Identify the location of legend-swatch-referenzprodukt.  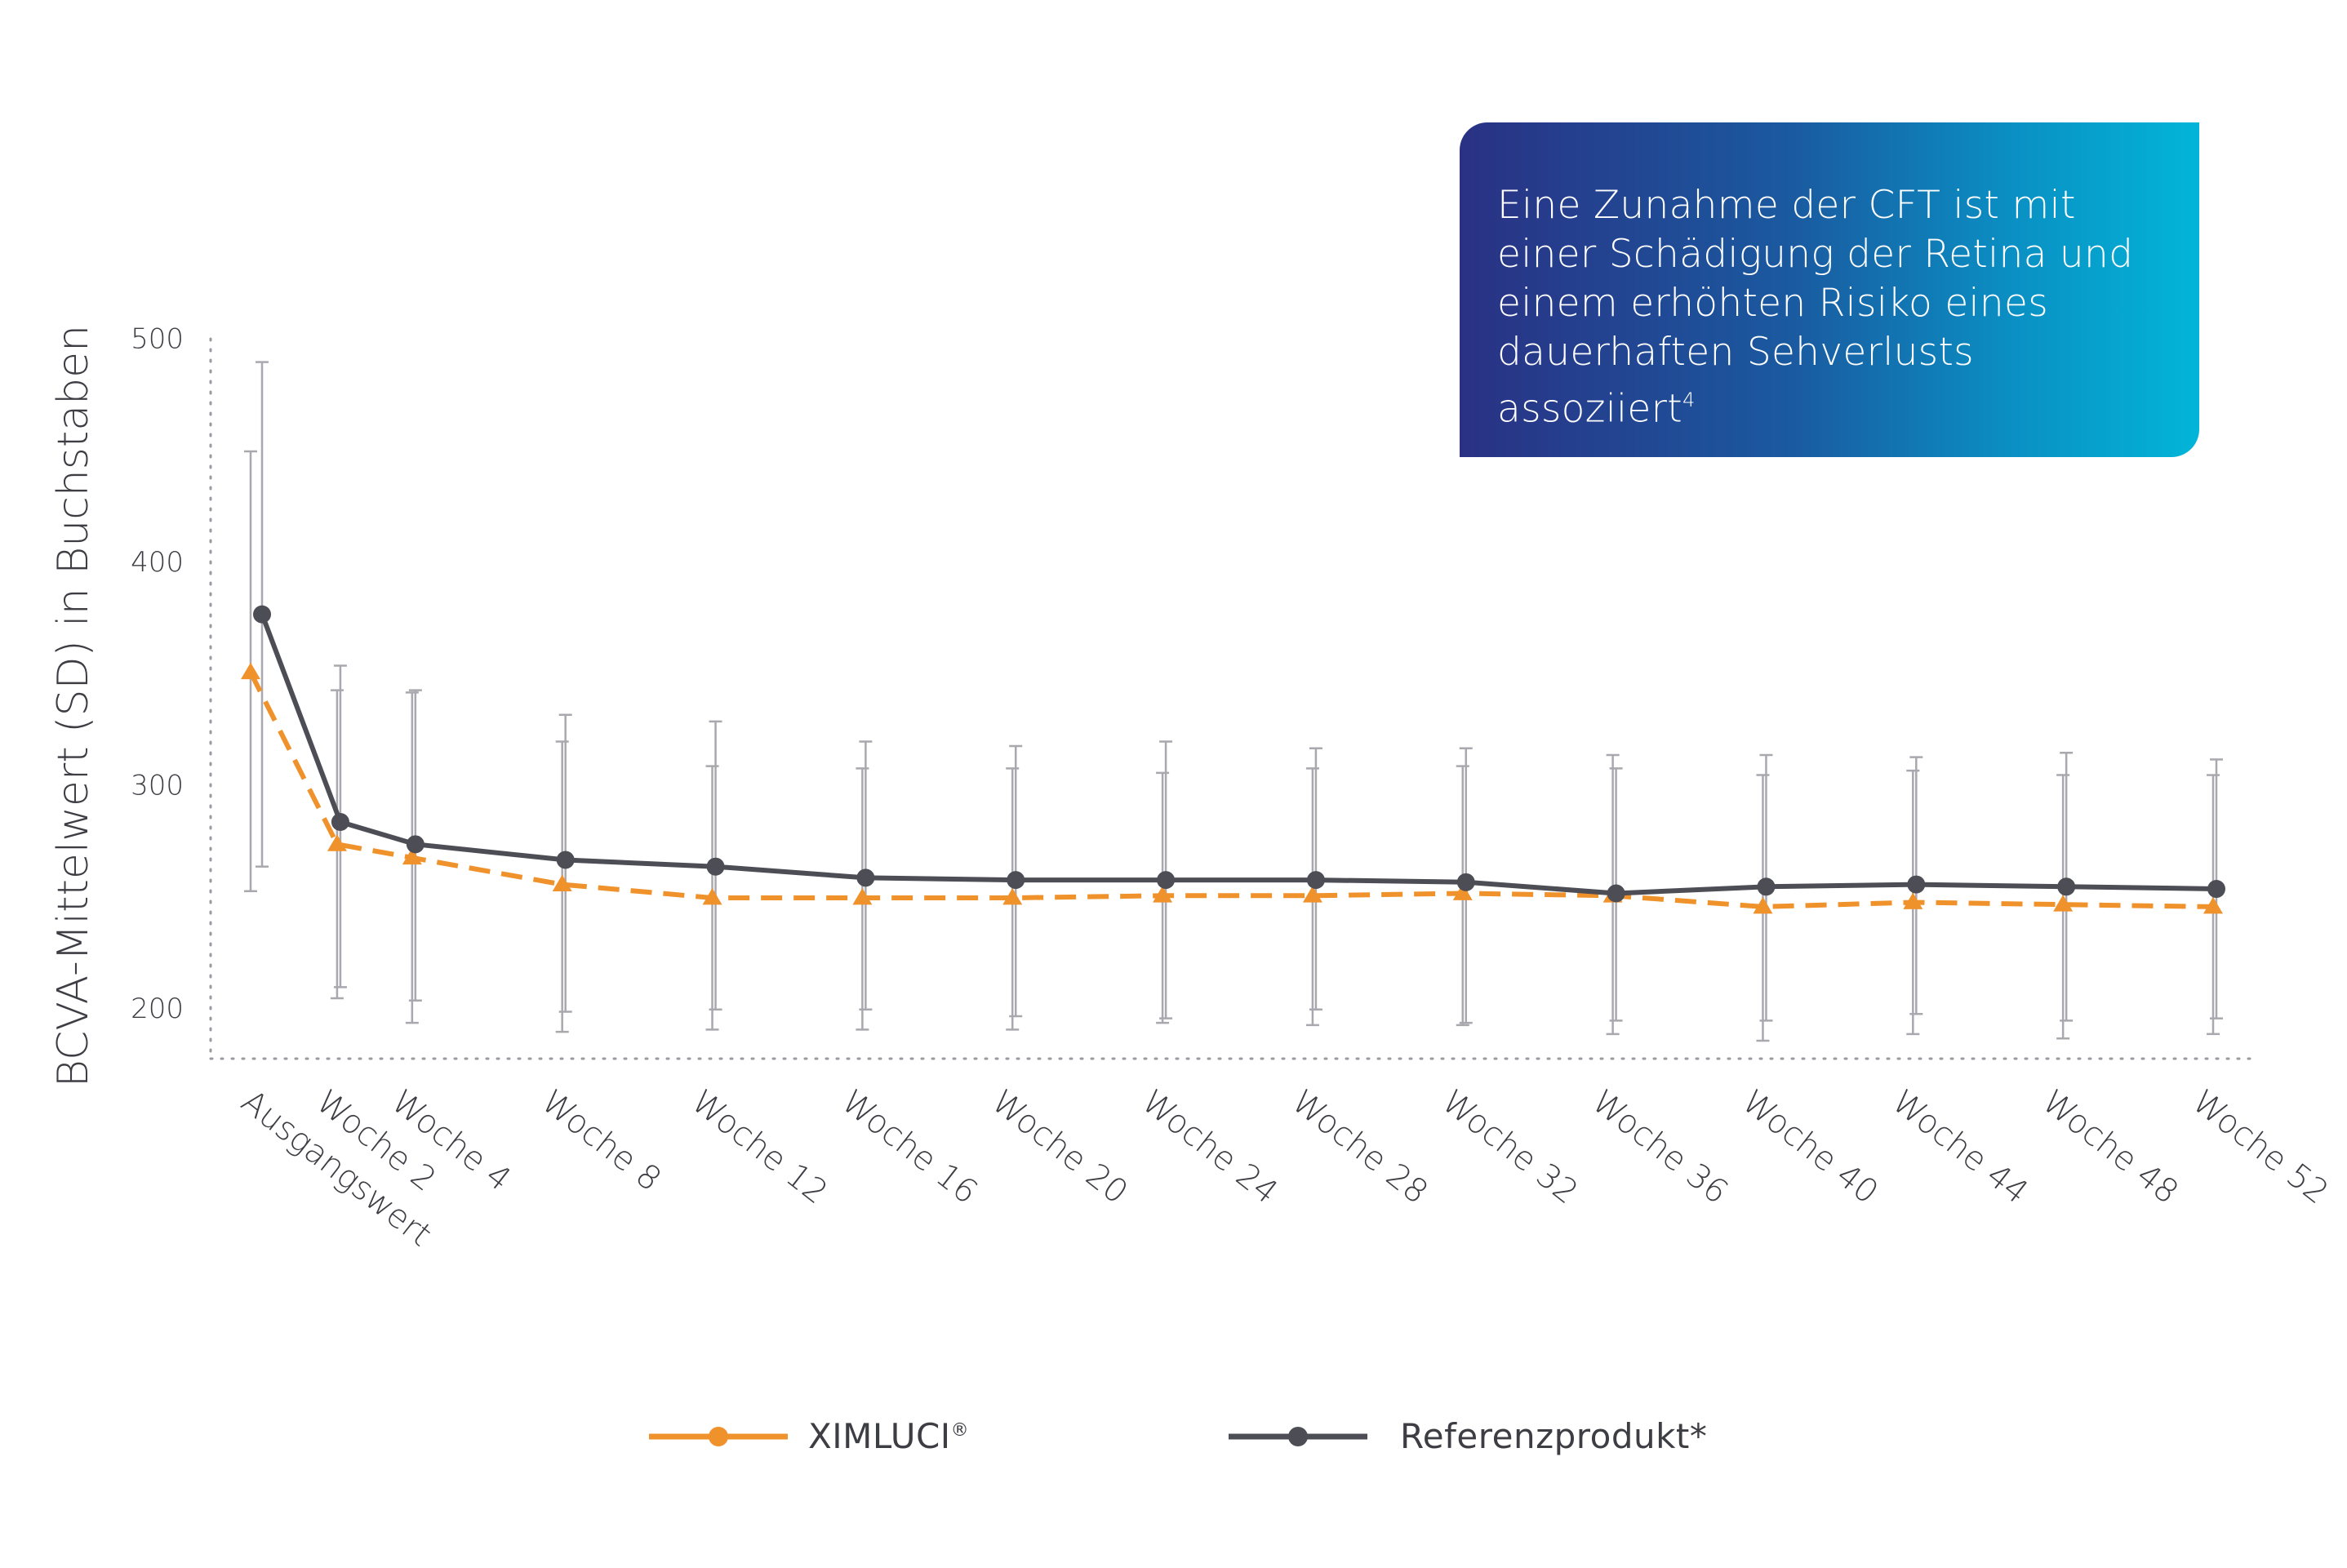
(1298, 1436).